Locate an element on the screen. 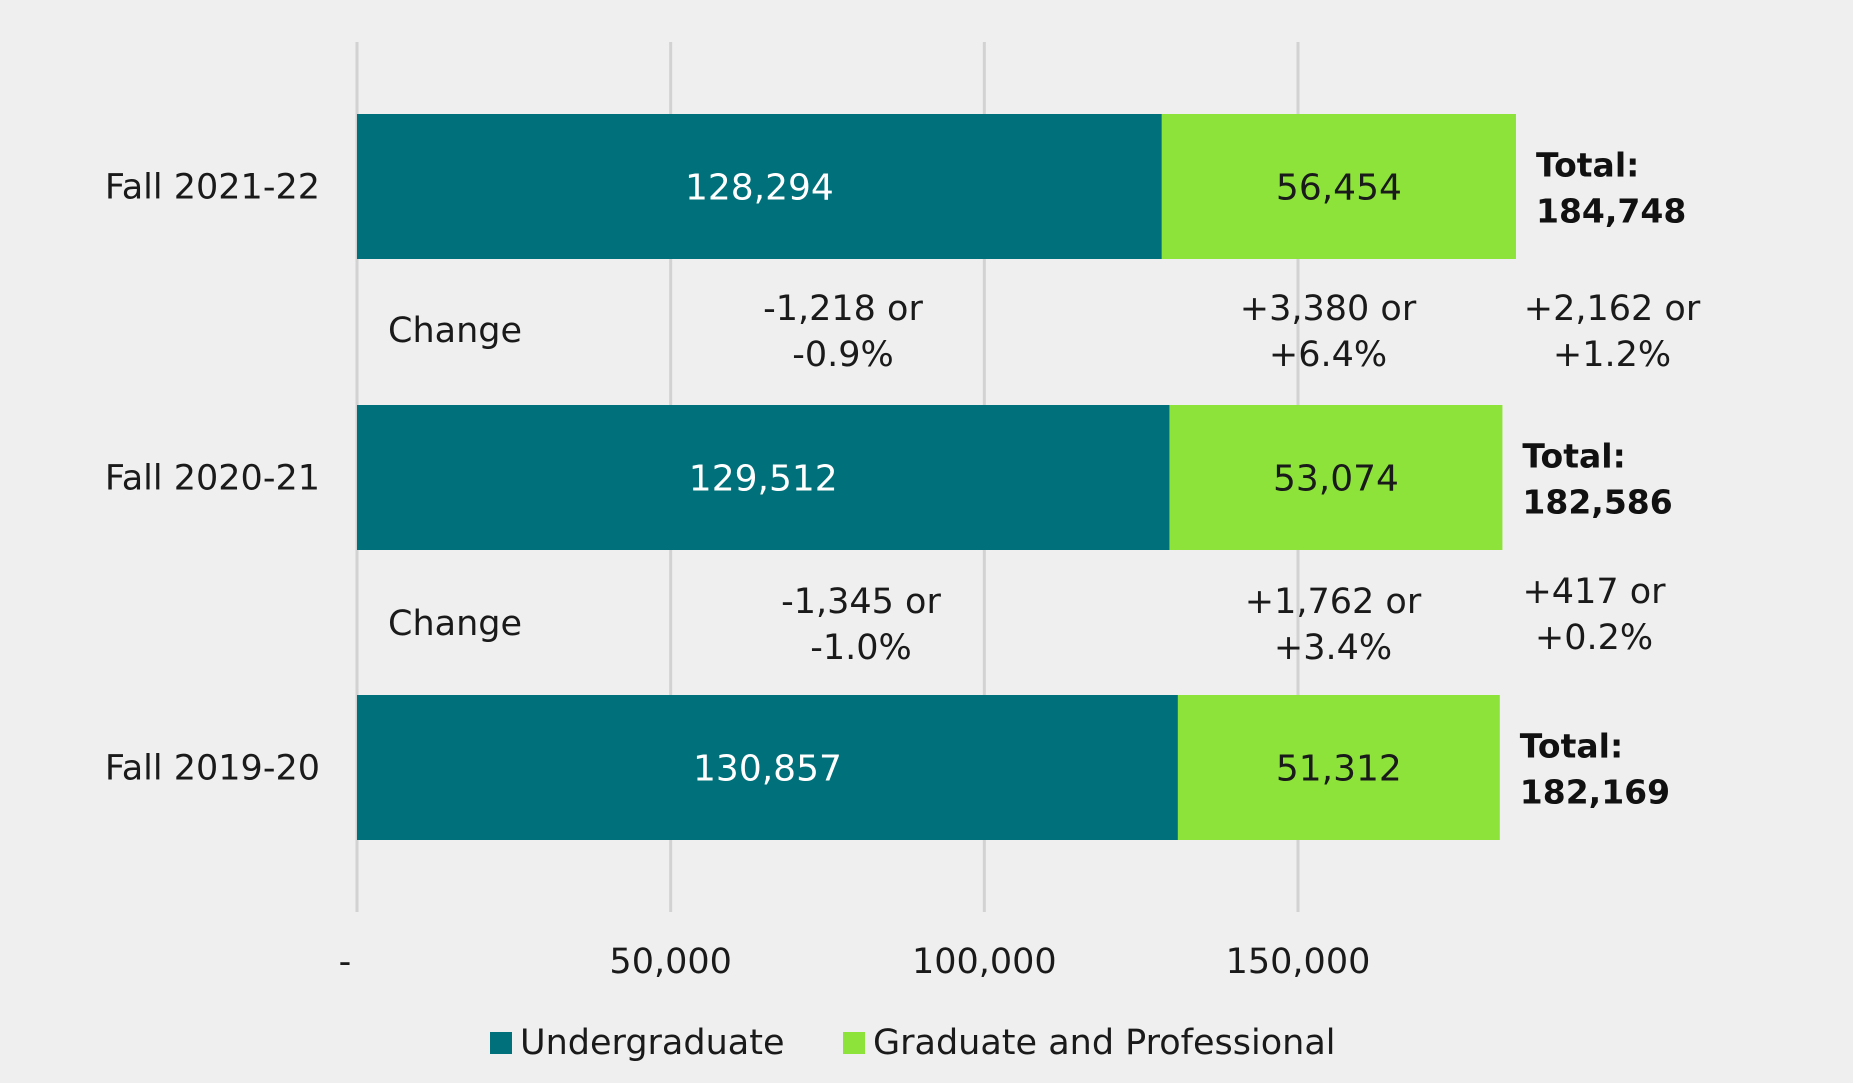  change-total-line: +417 or is located at coordinates (1594, 592).